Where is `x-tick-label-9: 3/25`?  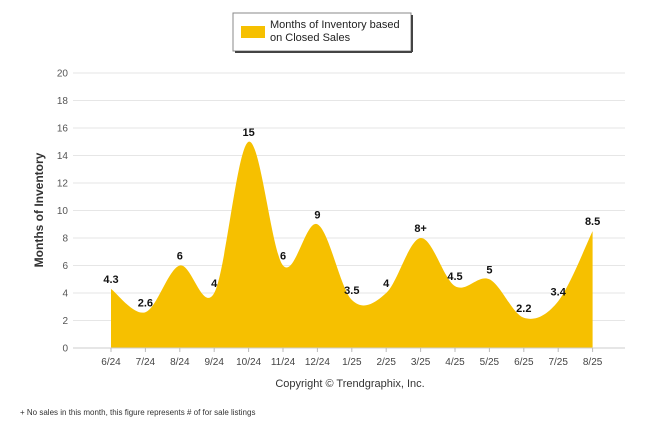 x-tick-label-9: 3/25 is located at coordinates (421, 362).